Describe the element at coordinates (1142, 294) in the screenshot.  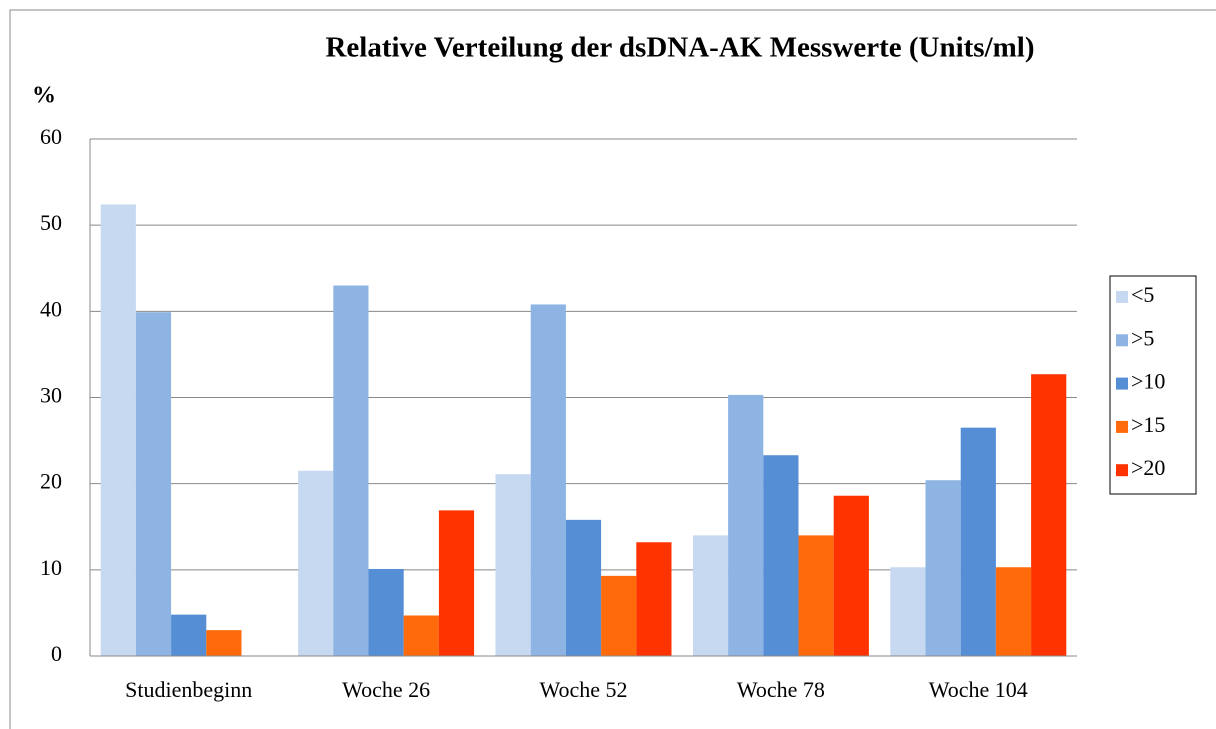
I see `legend-label: <5` at that location.